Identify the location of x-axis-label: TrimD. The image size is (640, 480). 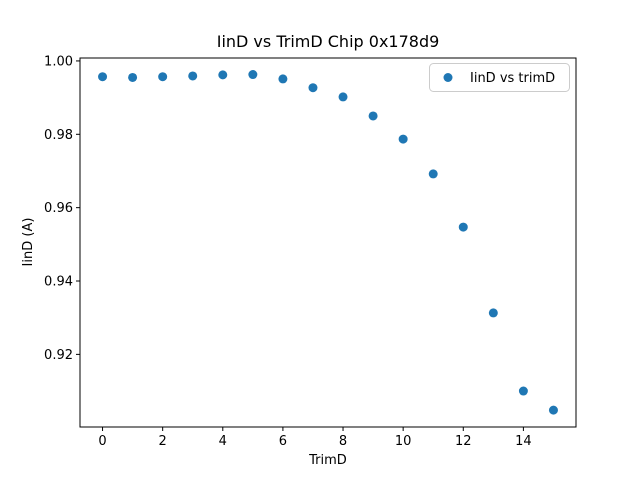
(327, 460).